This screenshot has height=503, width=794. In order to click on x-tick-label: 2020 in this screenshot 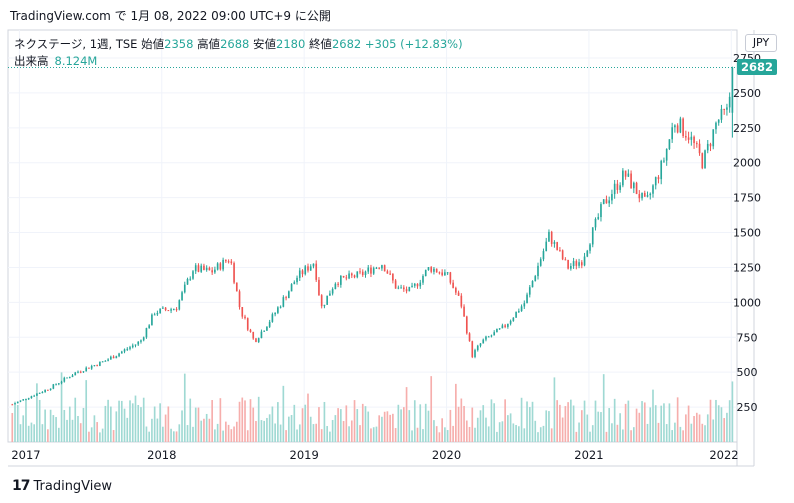, I will do `click(446, 455)`.